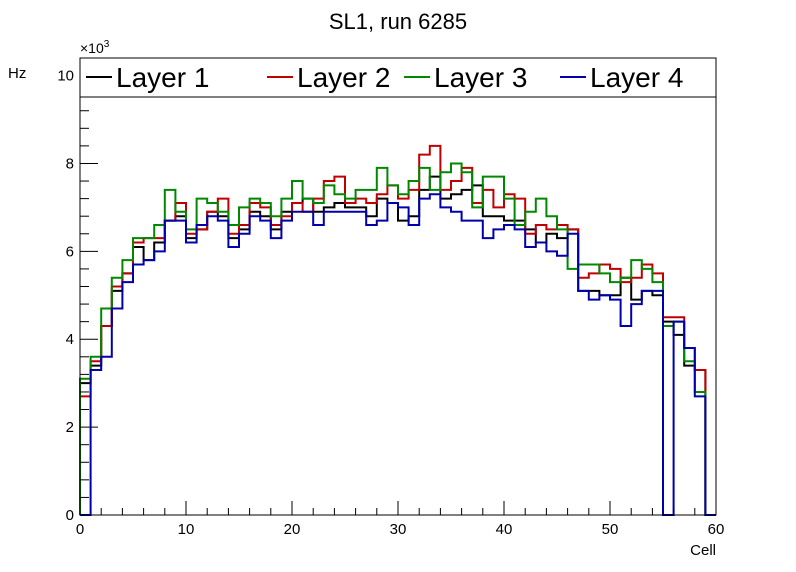  I want to click on legend-label-layer-1: Layer 1, so click(162, 77).